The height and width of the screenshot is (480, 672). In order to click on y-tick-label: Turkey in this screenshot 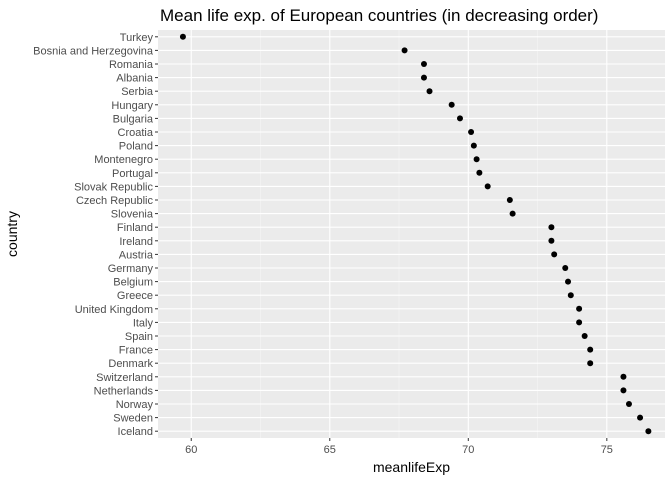, I will do `click(137, 38)`.